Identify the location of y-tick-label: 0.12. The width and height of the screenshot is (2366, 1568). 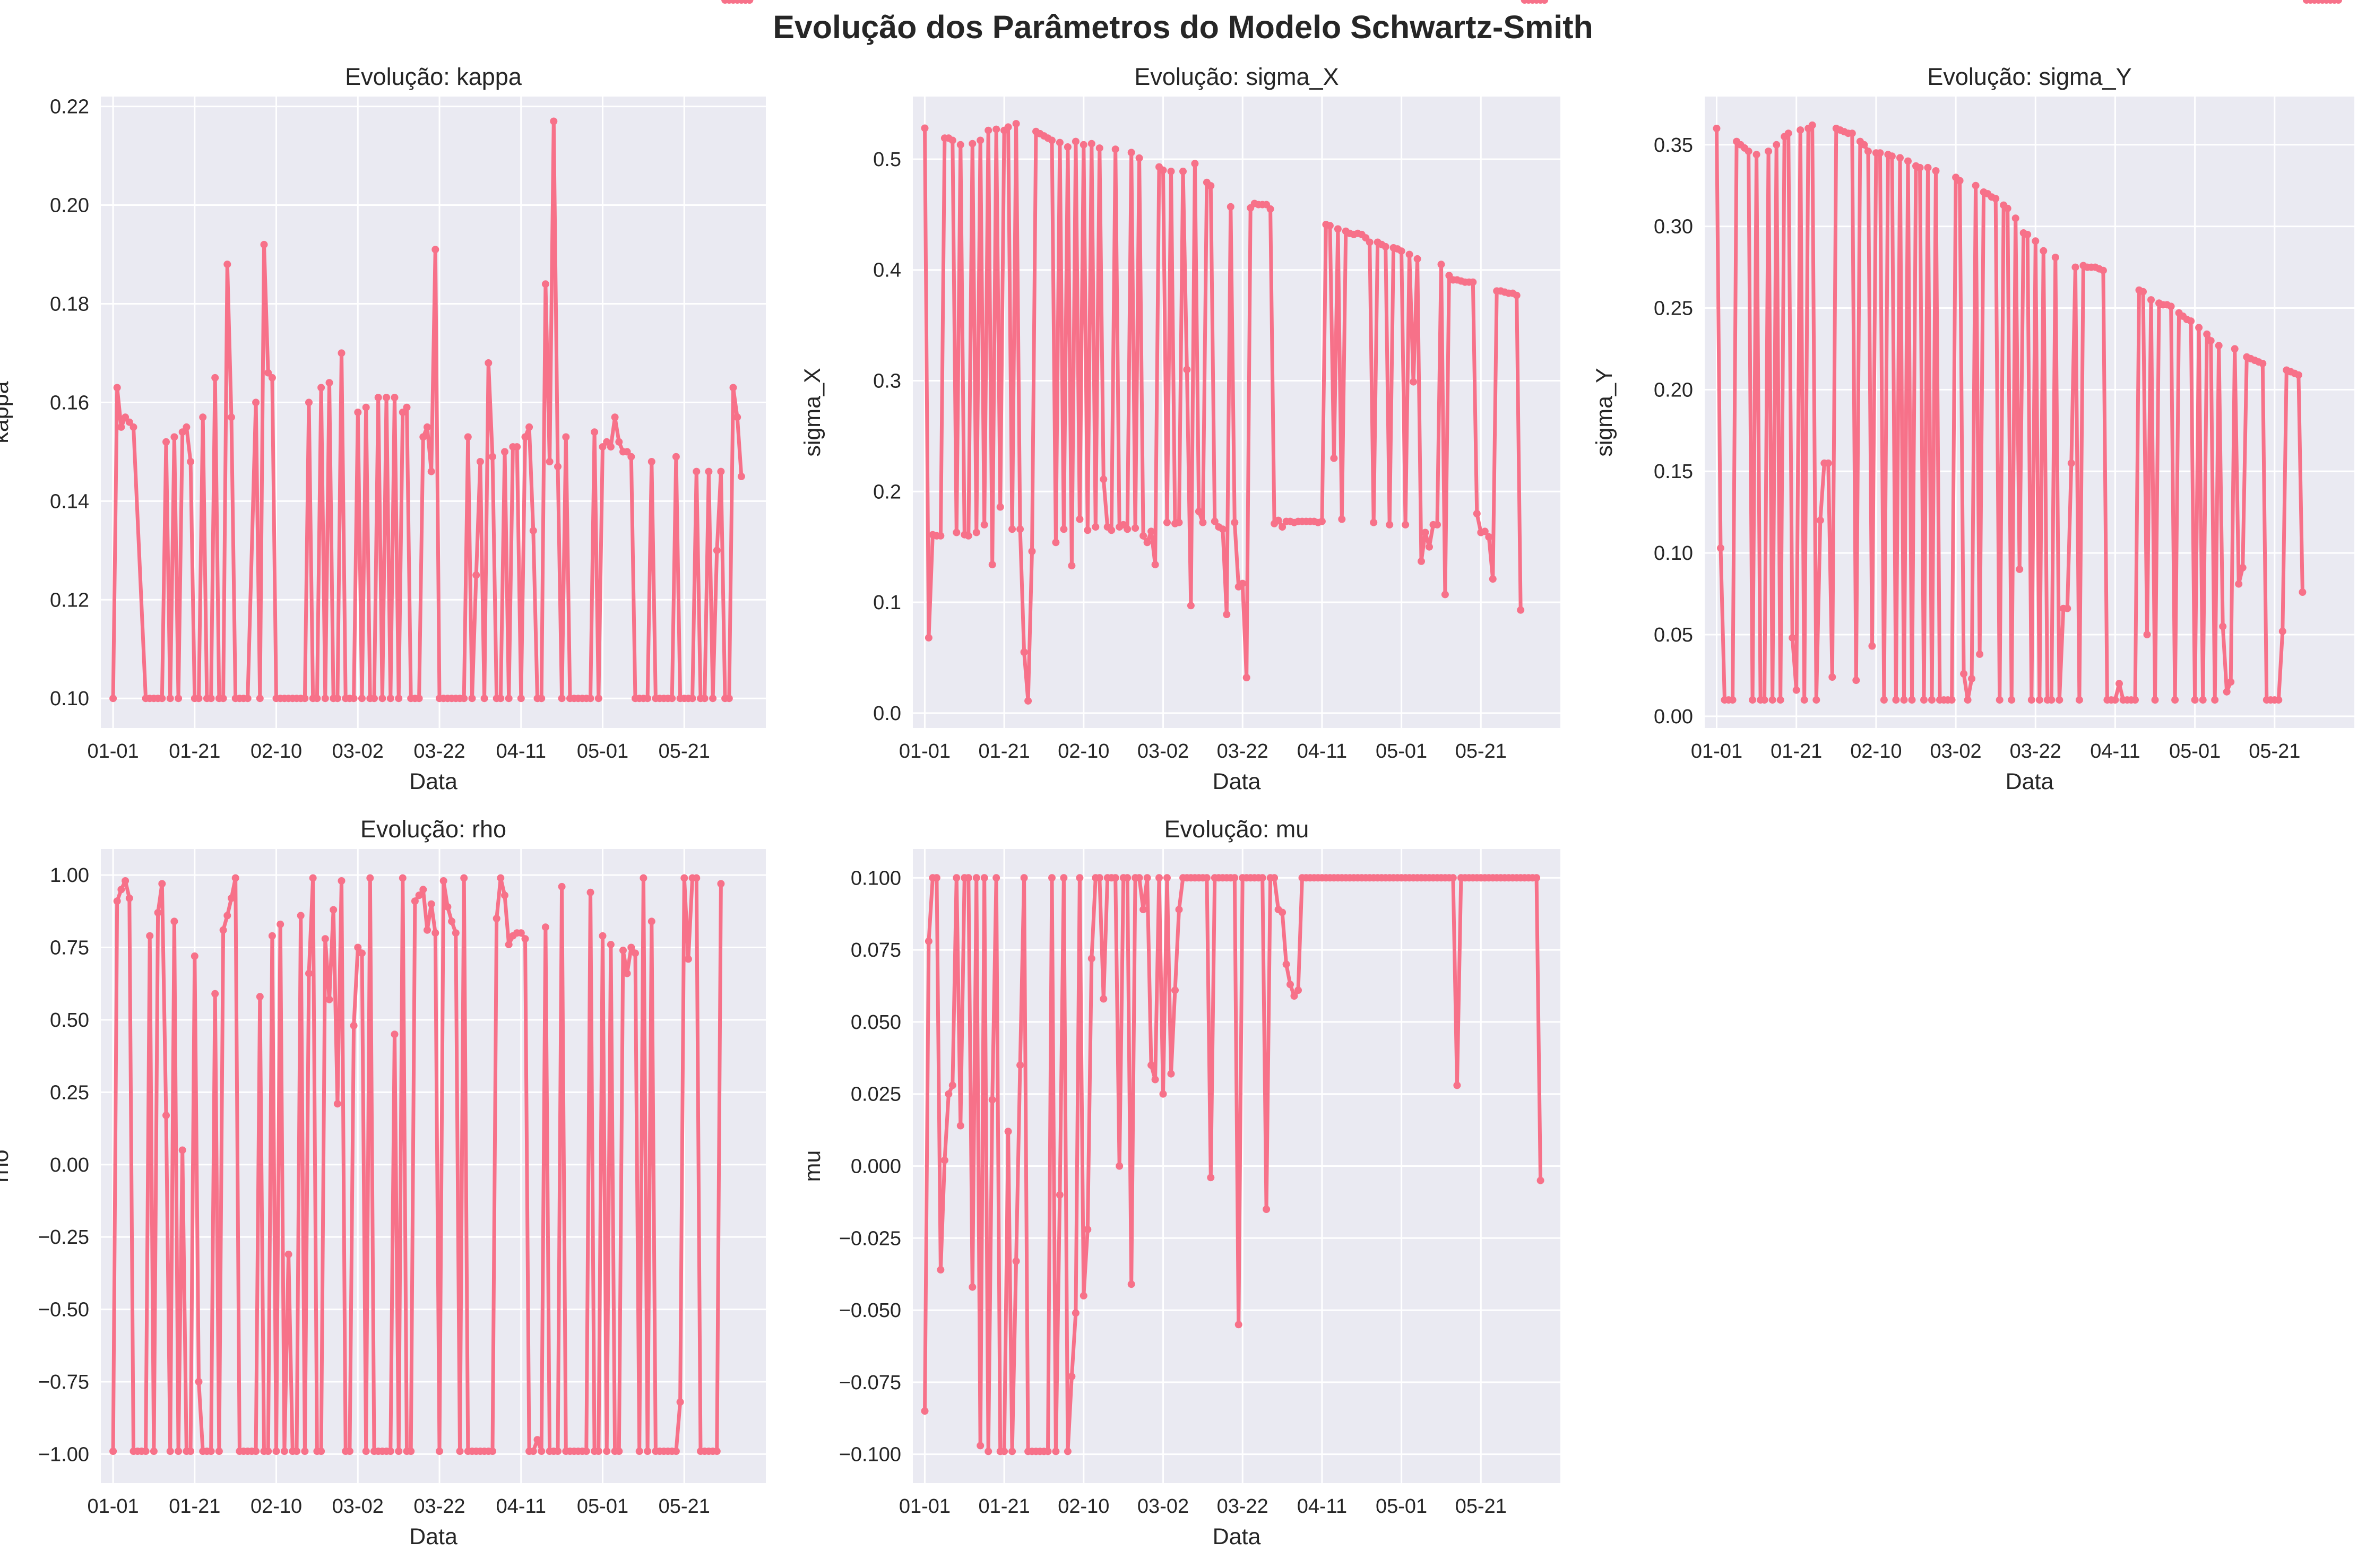
(69, 600).